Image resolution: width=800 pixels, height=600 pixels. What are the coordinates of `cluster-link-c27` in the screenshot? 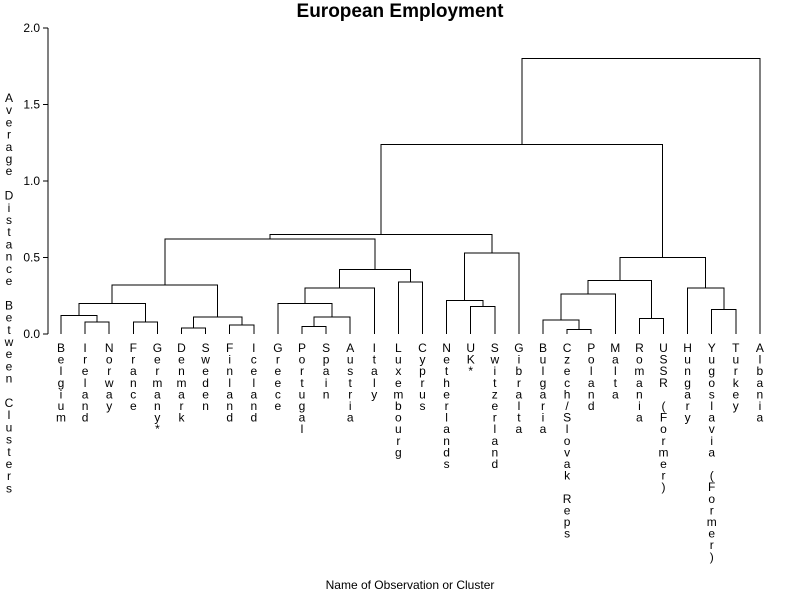 It's located at (663, 273).